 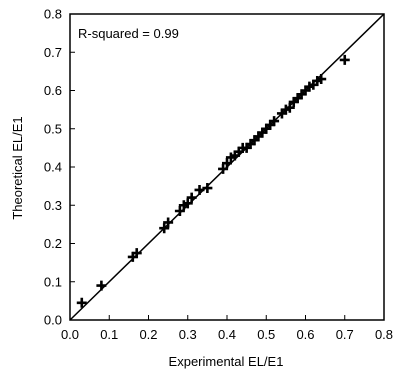 What do you see at coordinates (70, 334) in the screenshot?
I see `x-tick-label: 0.0` at bounding box center [70, 334].